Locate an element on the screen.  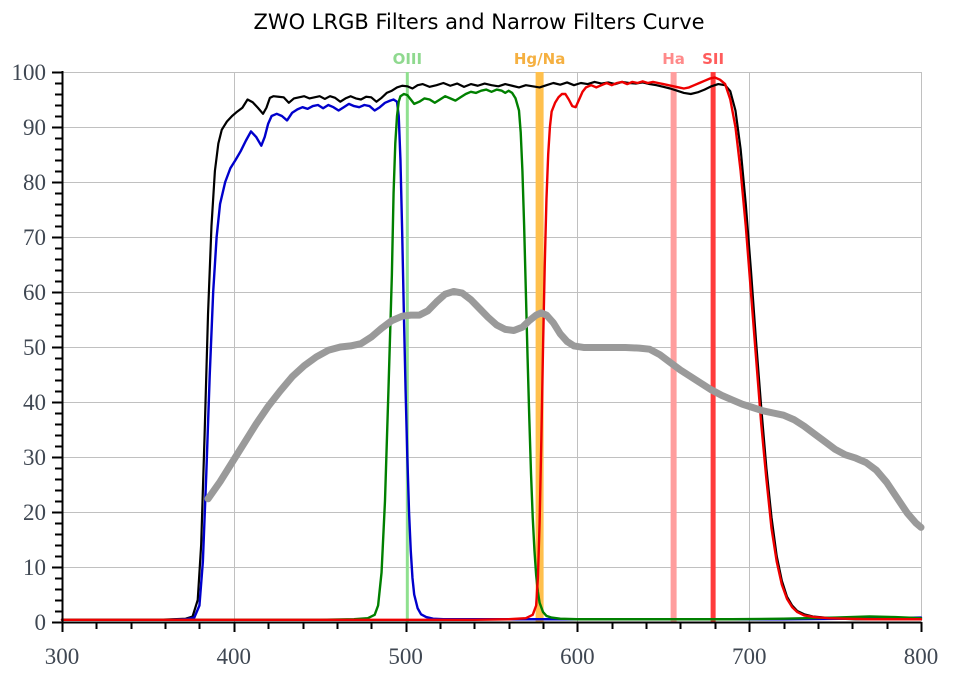
y-tick-label: 60 is located at coordinates (34, 292).